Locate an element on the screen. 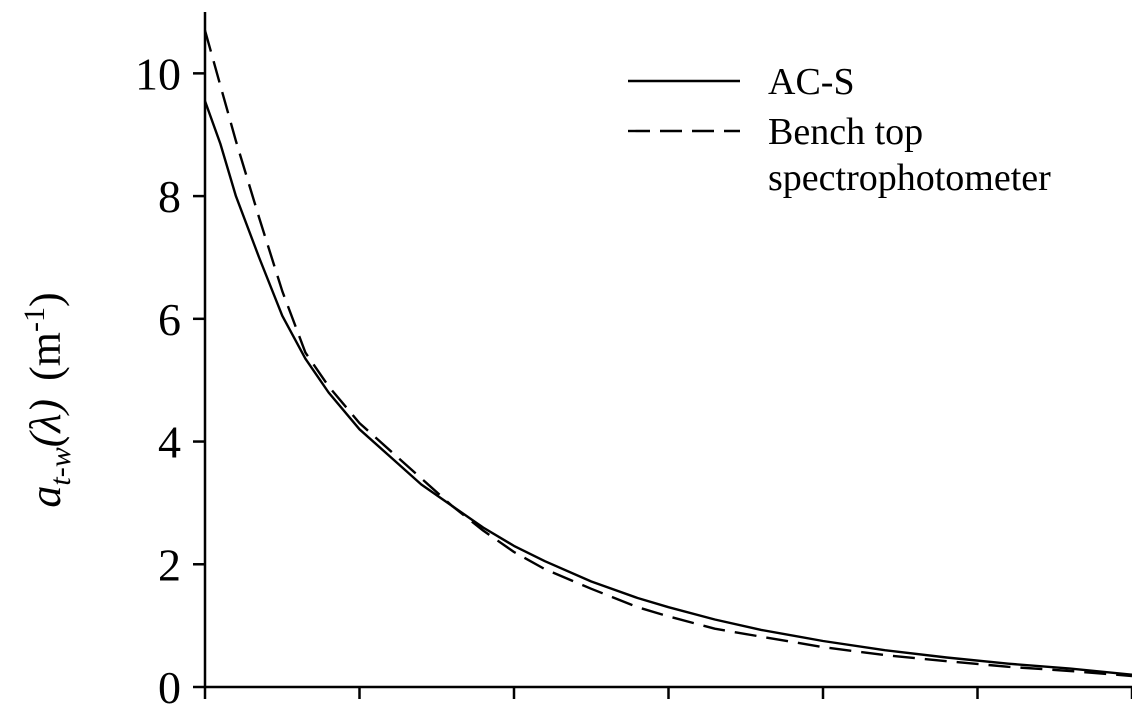 This screenshot has width=1132, height=704. y-axis-title: at-w(λ) (m-1) is located at coordinates (47, 399).